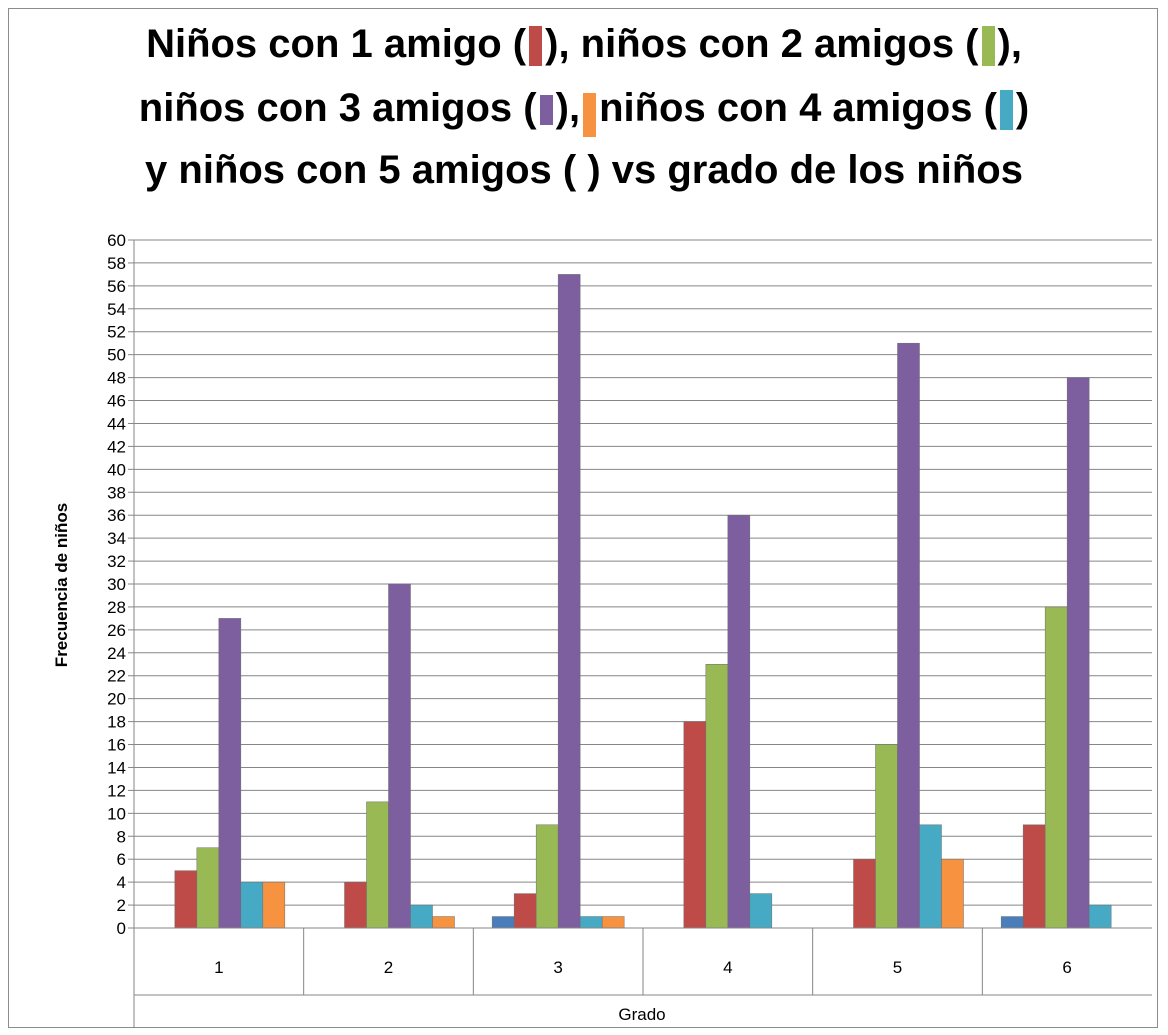  I want to click on title-text-2d: niños con 4 amigos (, so click(798, 108).